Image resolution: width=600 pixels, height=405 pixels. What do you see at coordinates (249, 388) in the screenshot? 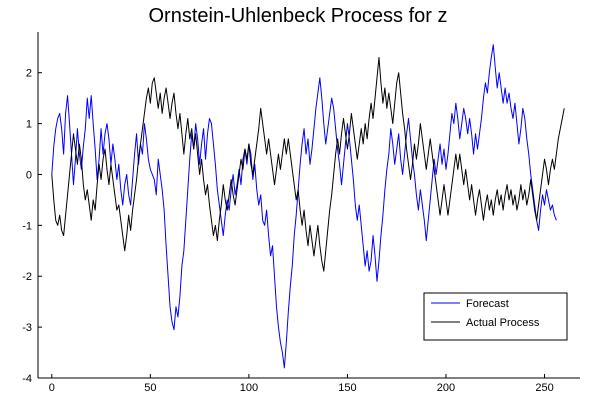
I see `x-tick-label: 100` at bounding box center [249, 388].